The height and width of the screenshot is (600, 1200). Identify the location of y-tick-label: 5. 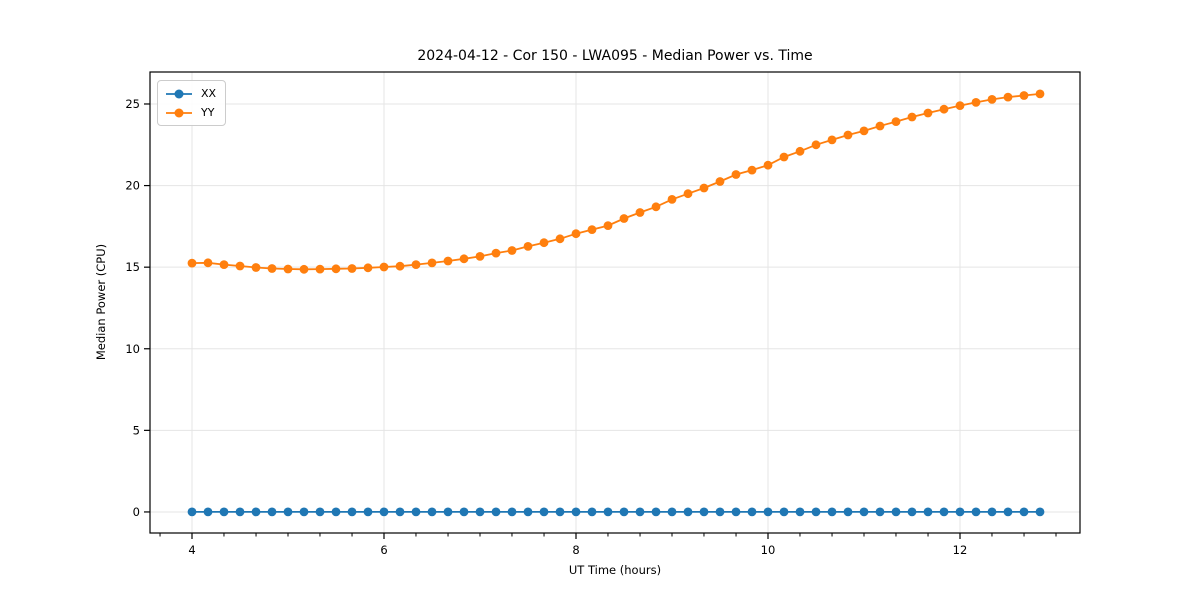
(136, 430).